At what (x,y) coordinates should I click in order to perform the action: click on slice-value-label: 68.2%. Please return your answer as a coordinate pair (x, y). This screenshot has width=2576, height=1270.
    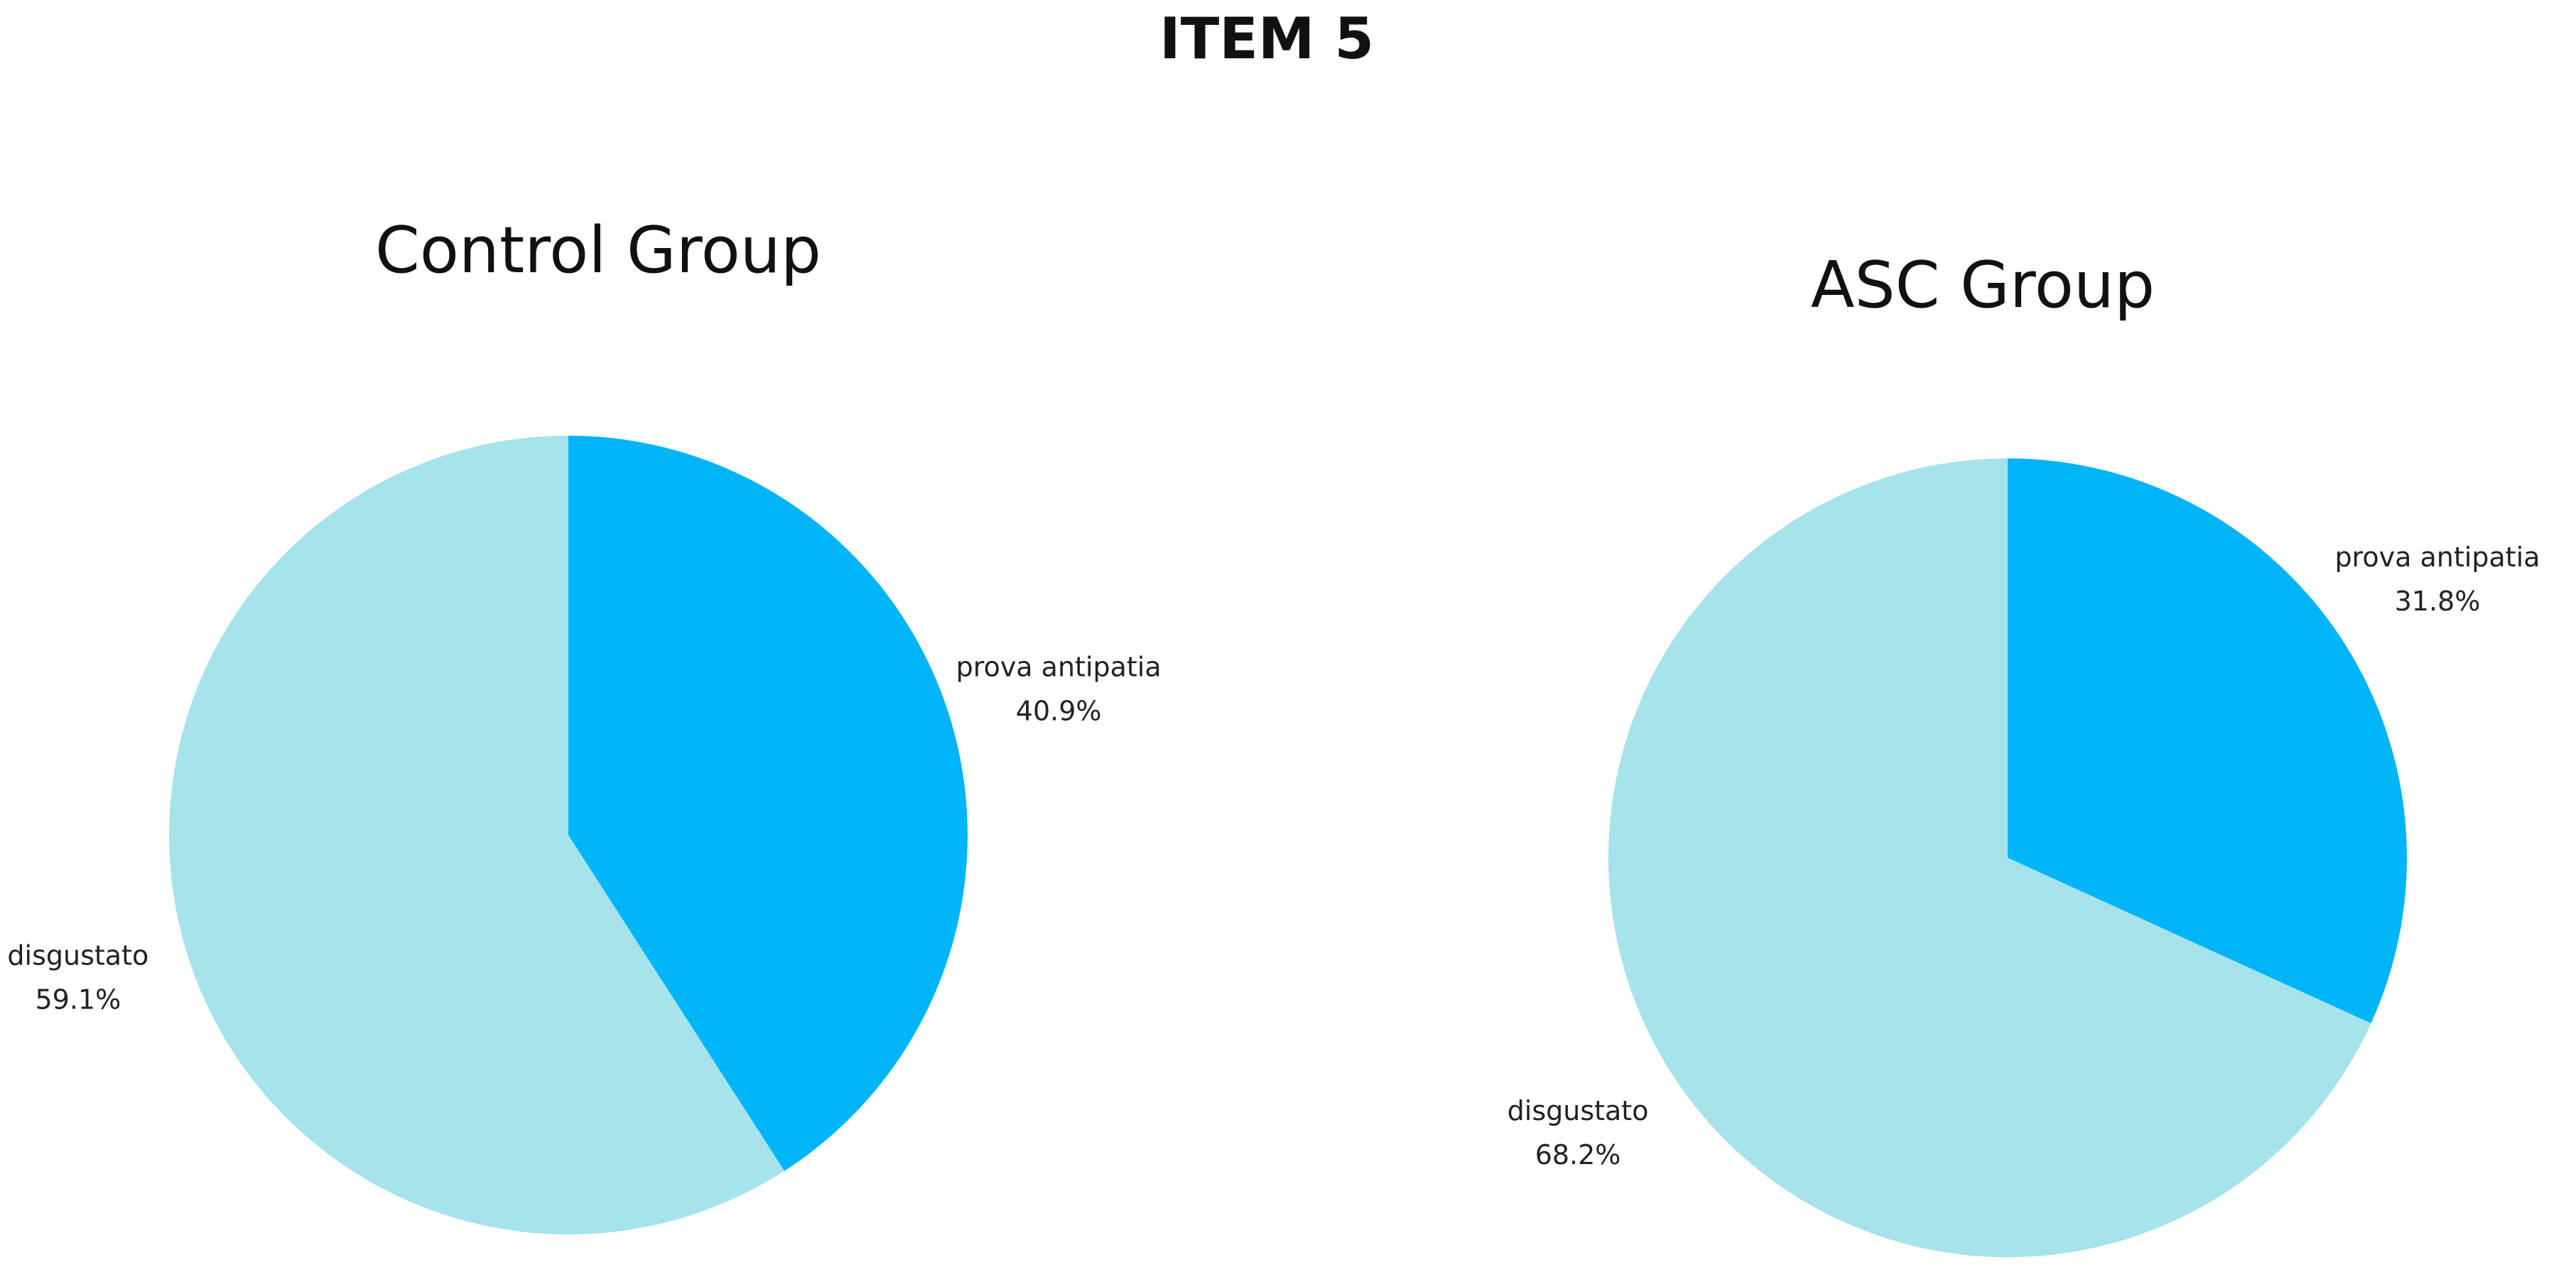
    Looking at the image, I should click on (1578, 1155).